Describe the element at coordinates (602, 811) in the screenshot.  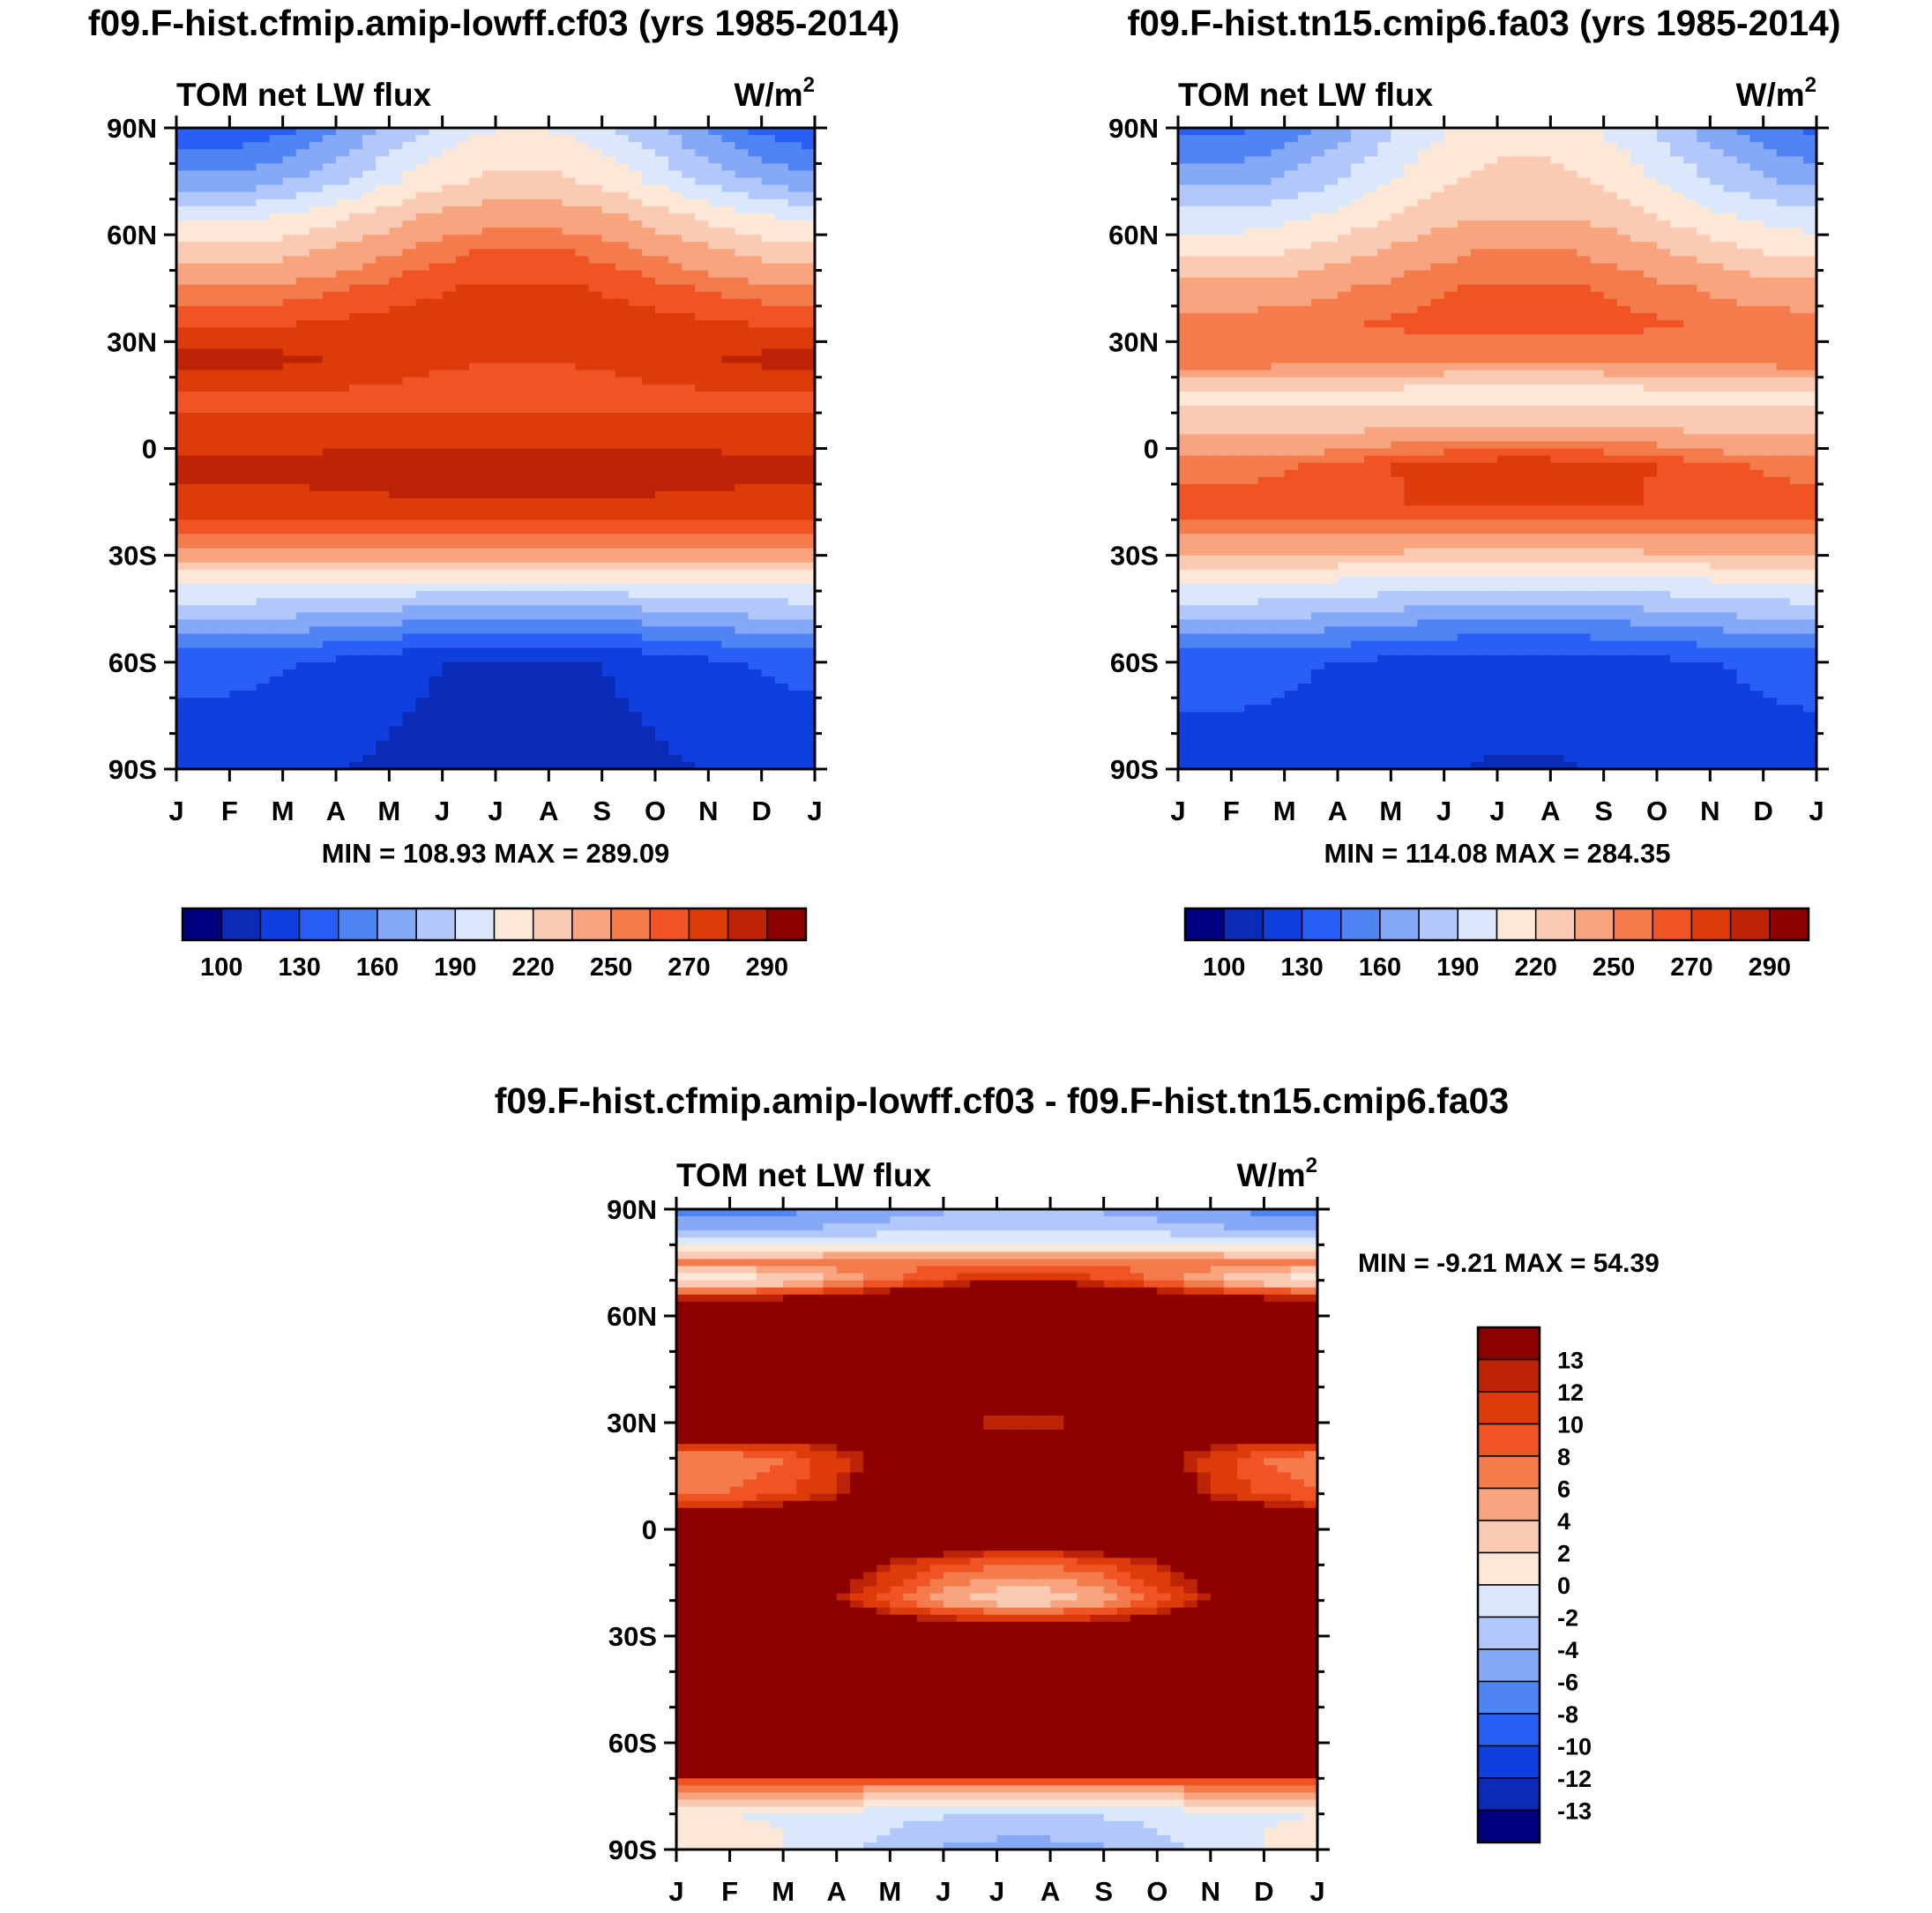
I see `x-tick-label: S` at that location.